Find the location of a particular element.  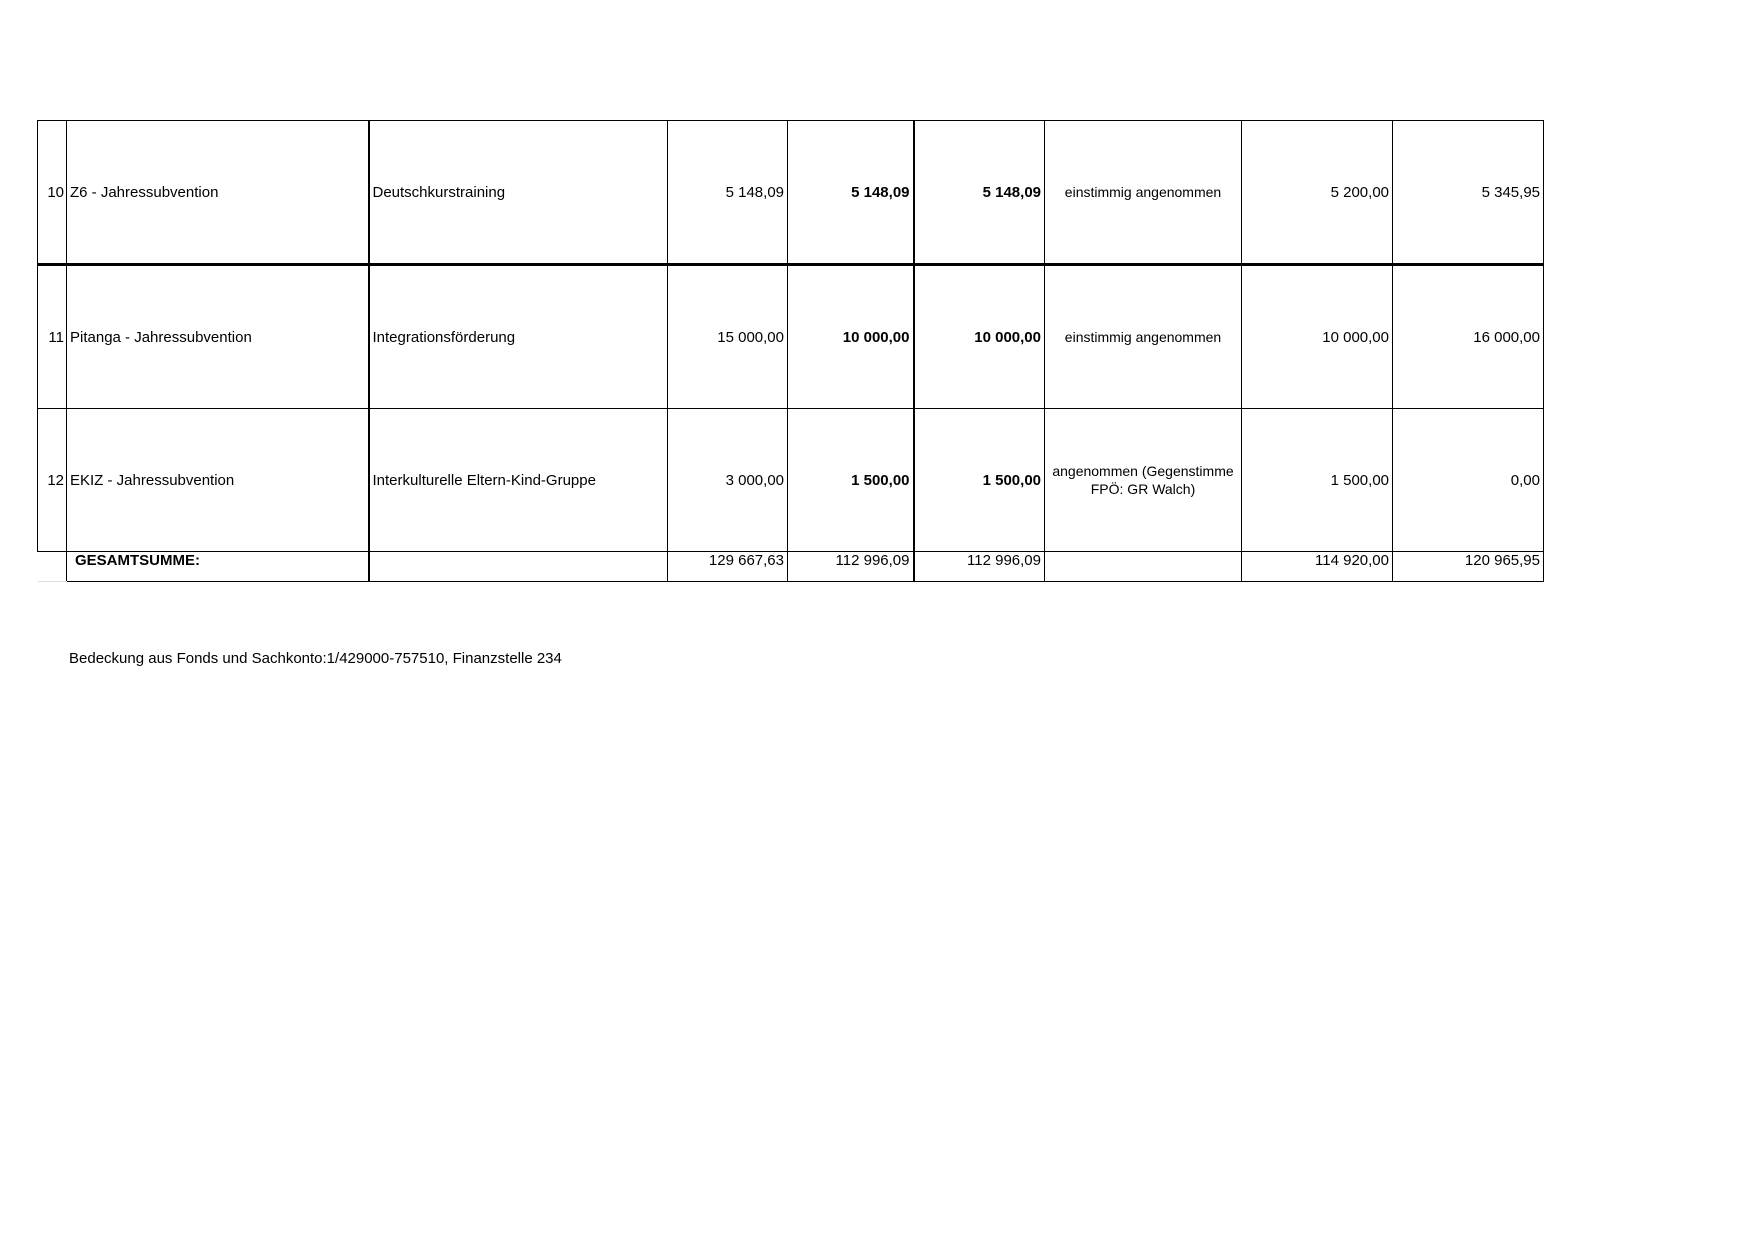

proposed-amount: 1 500,00 is located at coordinates (850, 480).